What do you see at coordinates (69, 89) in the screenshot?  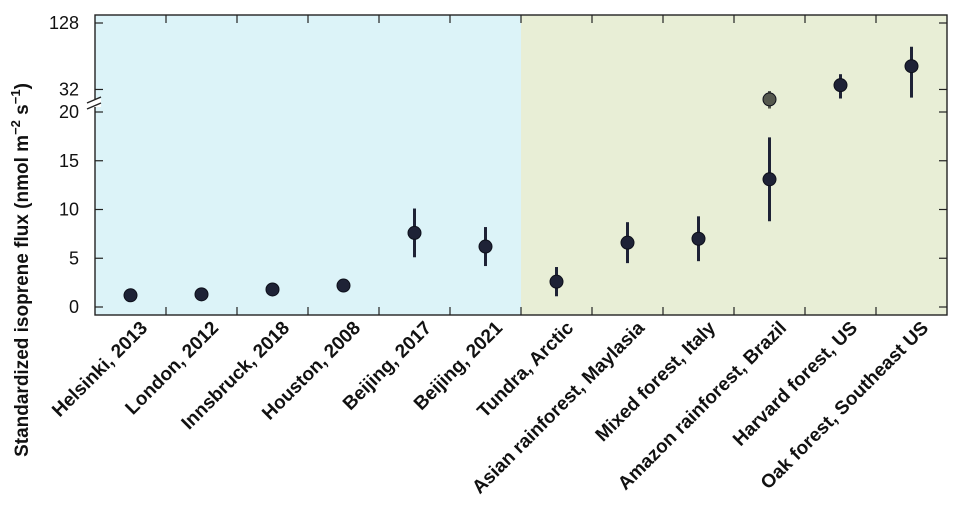 I see `y-tick-label-32: 32` at bounding box center [69, 89].